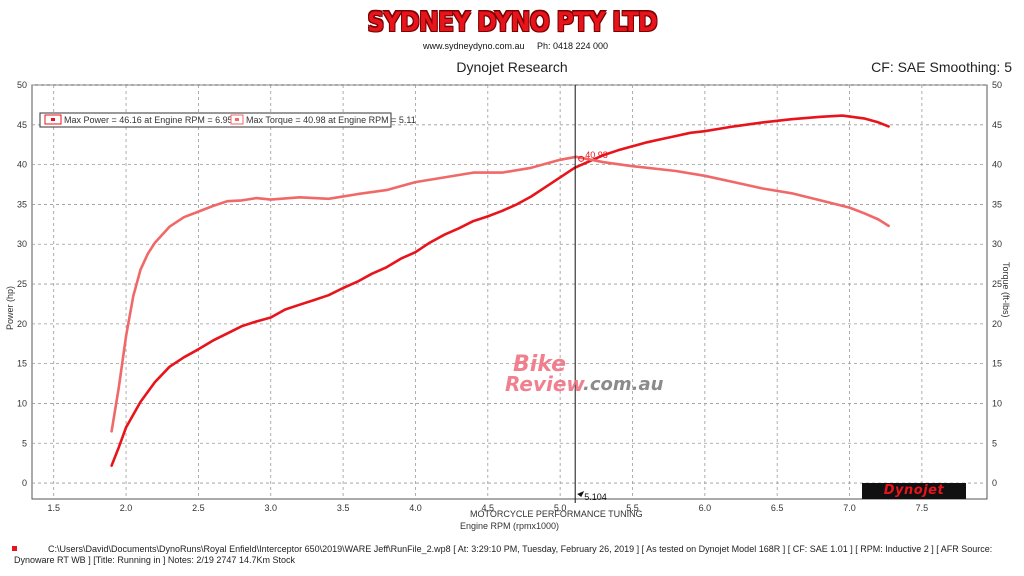 This screenshot has width=1024, height=576. Describe the element at coordinates (198, 508) in the screenshot. I see `x-tick-label: 2.5` at that location.